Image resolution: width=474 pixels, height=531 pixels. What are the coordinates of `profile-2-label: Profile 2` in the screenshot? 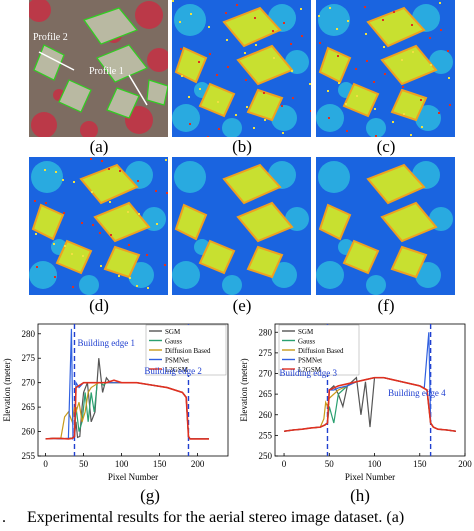 It's located at (50, 37).